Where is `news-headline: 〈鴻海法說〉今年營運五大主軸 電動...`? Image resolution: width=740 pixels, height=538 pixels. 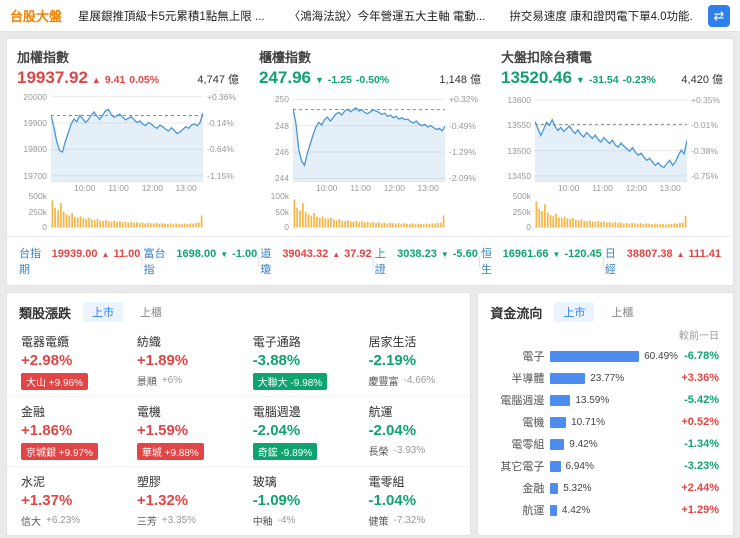 news-headline: 〈鴻海法說〉今年營運五大主軸 電動... is located at coordinates (387, 16).